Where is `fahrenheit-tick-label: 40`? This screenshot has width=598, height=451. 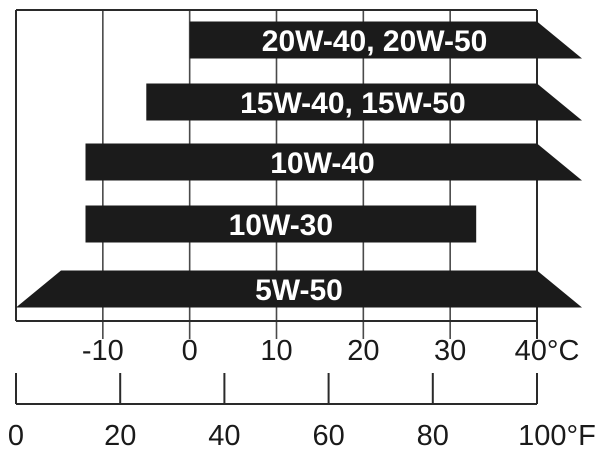
fahrenheit-tick-label: 40 is located at coordinates (224, 435).